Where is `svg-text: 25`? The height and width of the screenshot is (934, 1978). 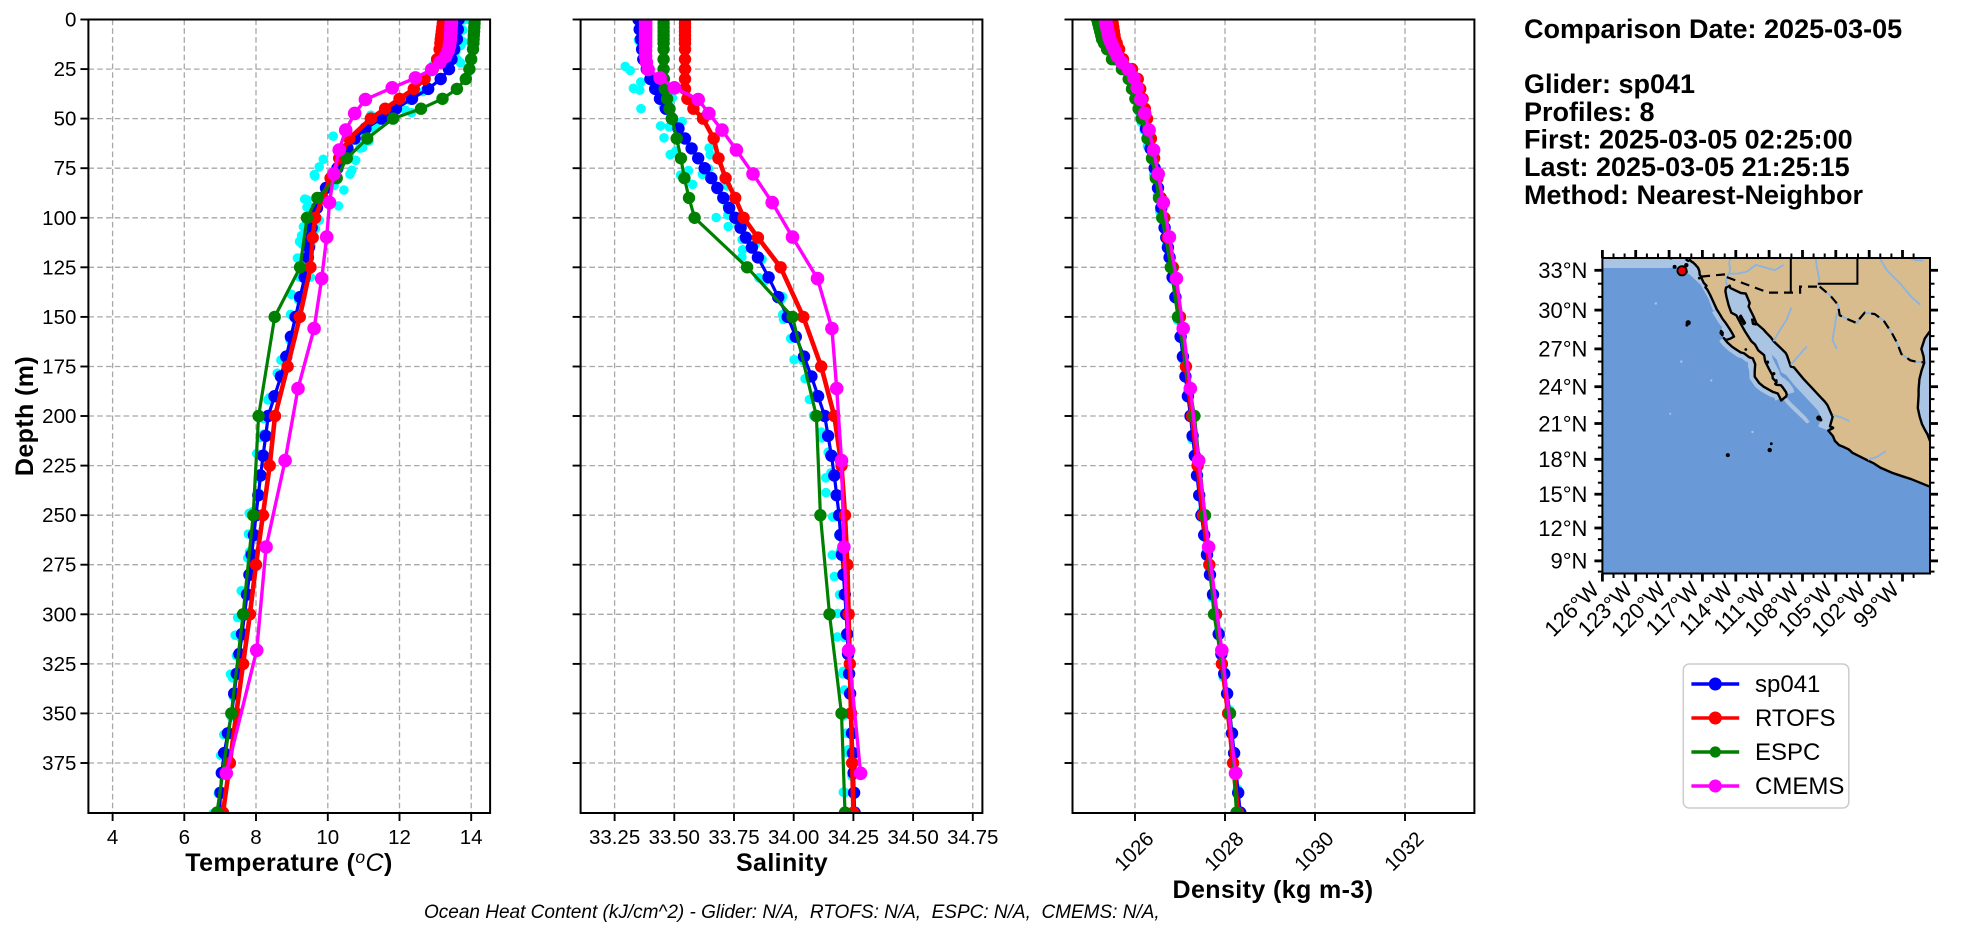
svg-text: 25 is located at coordinates (65, 69).